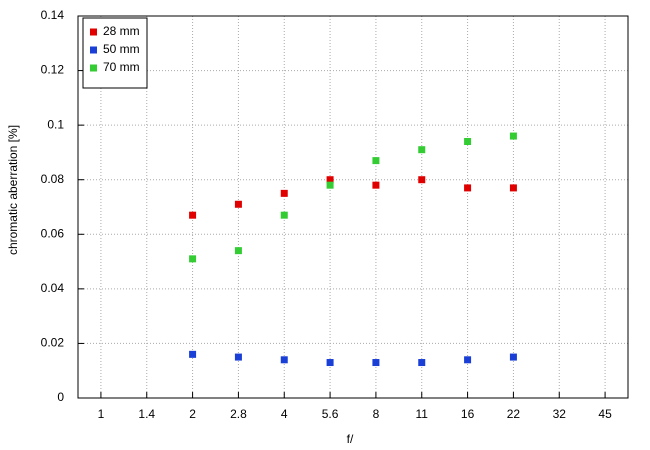 This screenshot has height=450, width=650. I want to click on x-axis-label: f/, so click(350, 439).